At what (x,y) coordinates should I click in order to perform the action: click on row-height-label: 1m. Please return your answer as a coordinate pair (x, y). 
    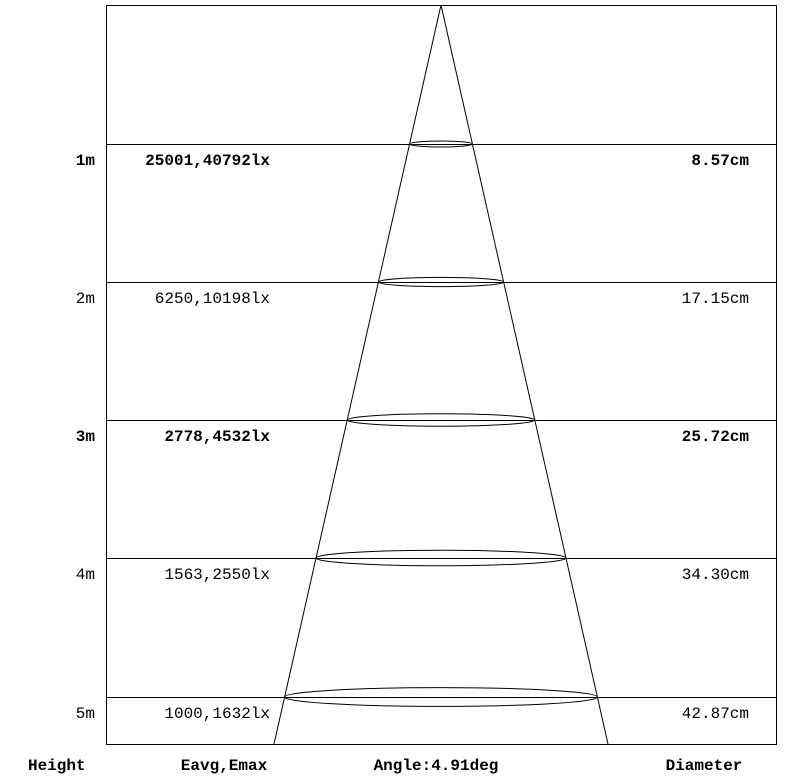
    Looking at the image, I should click on (86, 161).